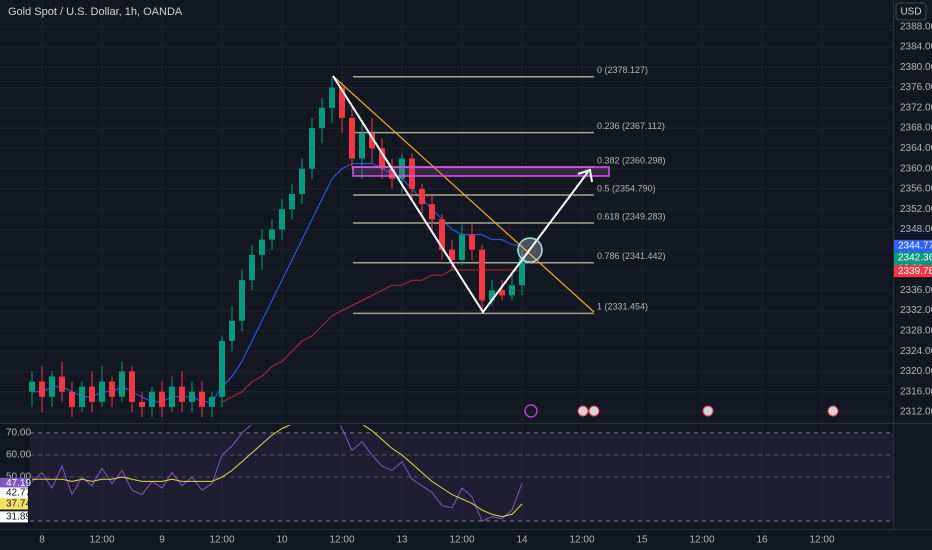 This screenshot has width=932, height=550. I want to click on x-tick-label: 13, so click(402, 540).